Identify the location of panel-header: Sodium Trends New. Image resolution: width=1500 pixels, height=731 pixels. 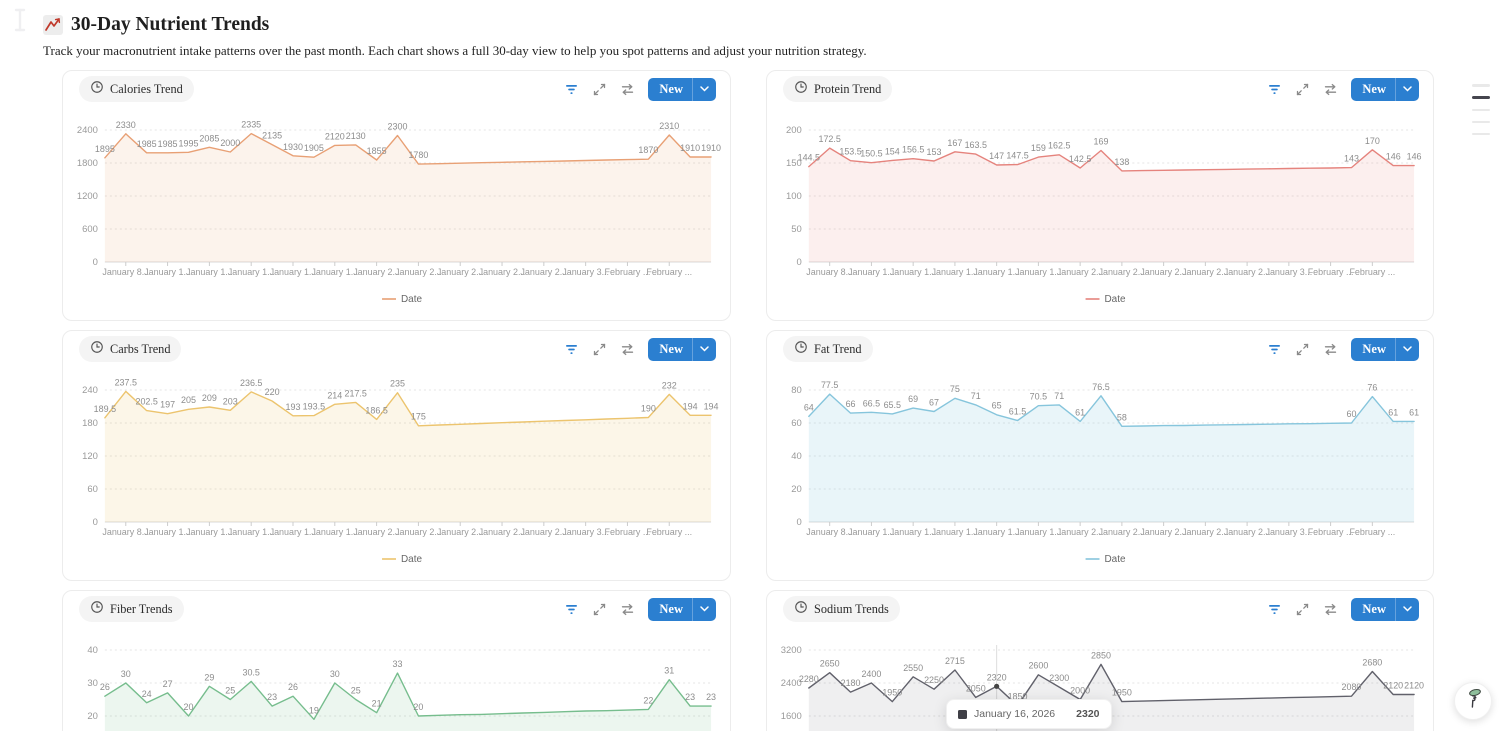
(1100, 609).